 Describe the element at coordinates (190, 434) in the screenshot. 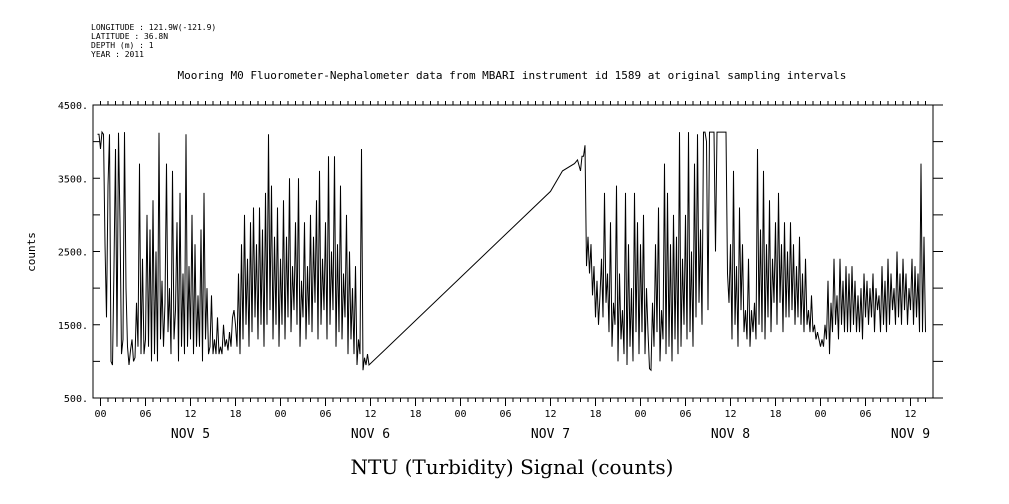

I see `x-day-label: NOV 5` at that location.